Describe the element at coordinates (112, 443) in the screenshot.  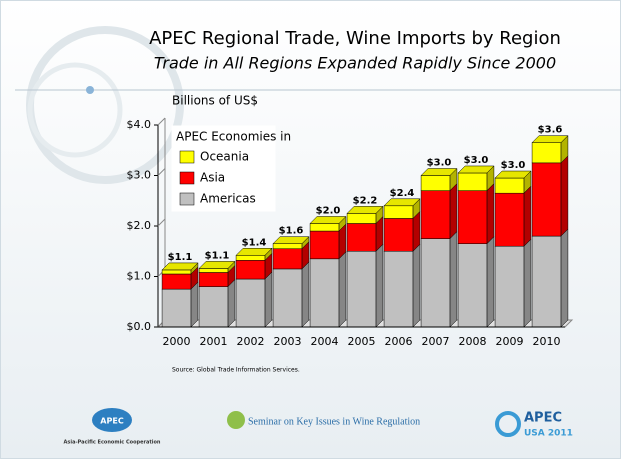
I see `logo-caption: Asia-Pacific Economic Cooperation` at that location.